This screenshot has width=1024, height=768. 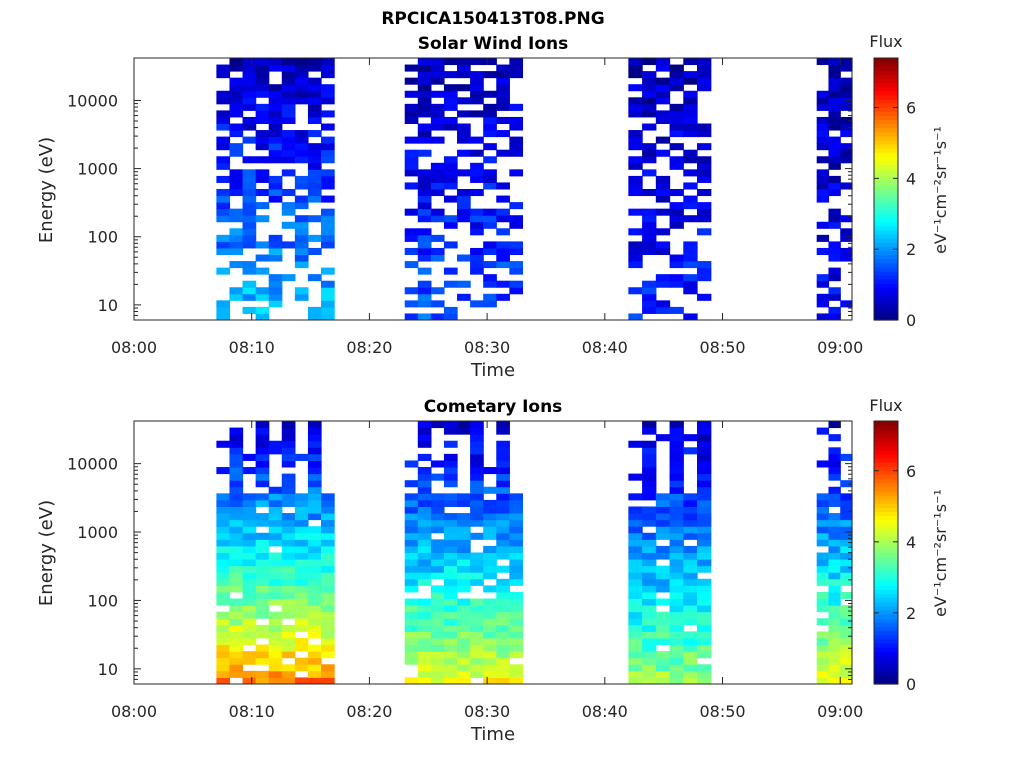 What do you see at coordinates (134, 347) in the screenshot?
I see `x-tick-label: 08:00` at bounding box center [134, 347].